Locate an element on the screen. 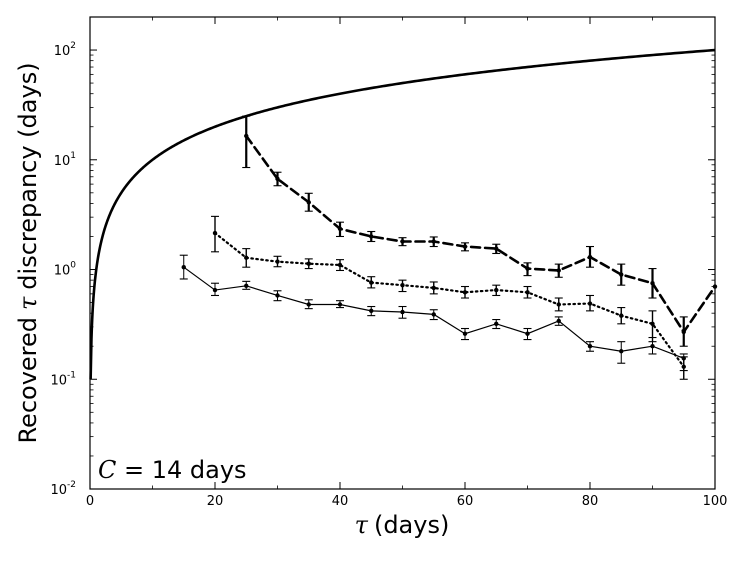  x-tick-label-1: 20 is located at coordinates (215, 501).